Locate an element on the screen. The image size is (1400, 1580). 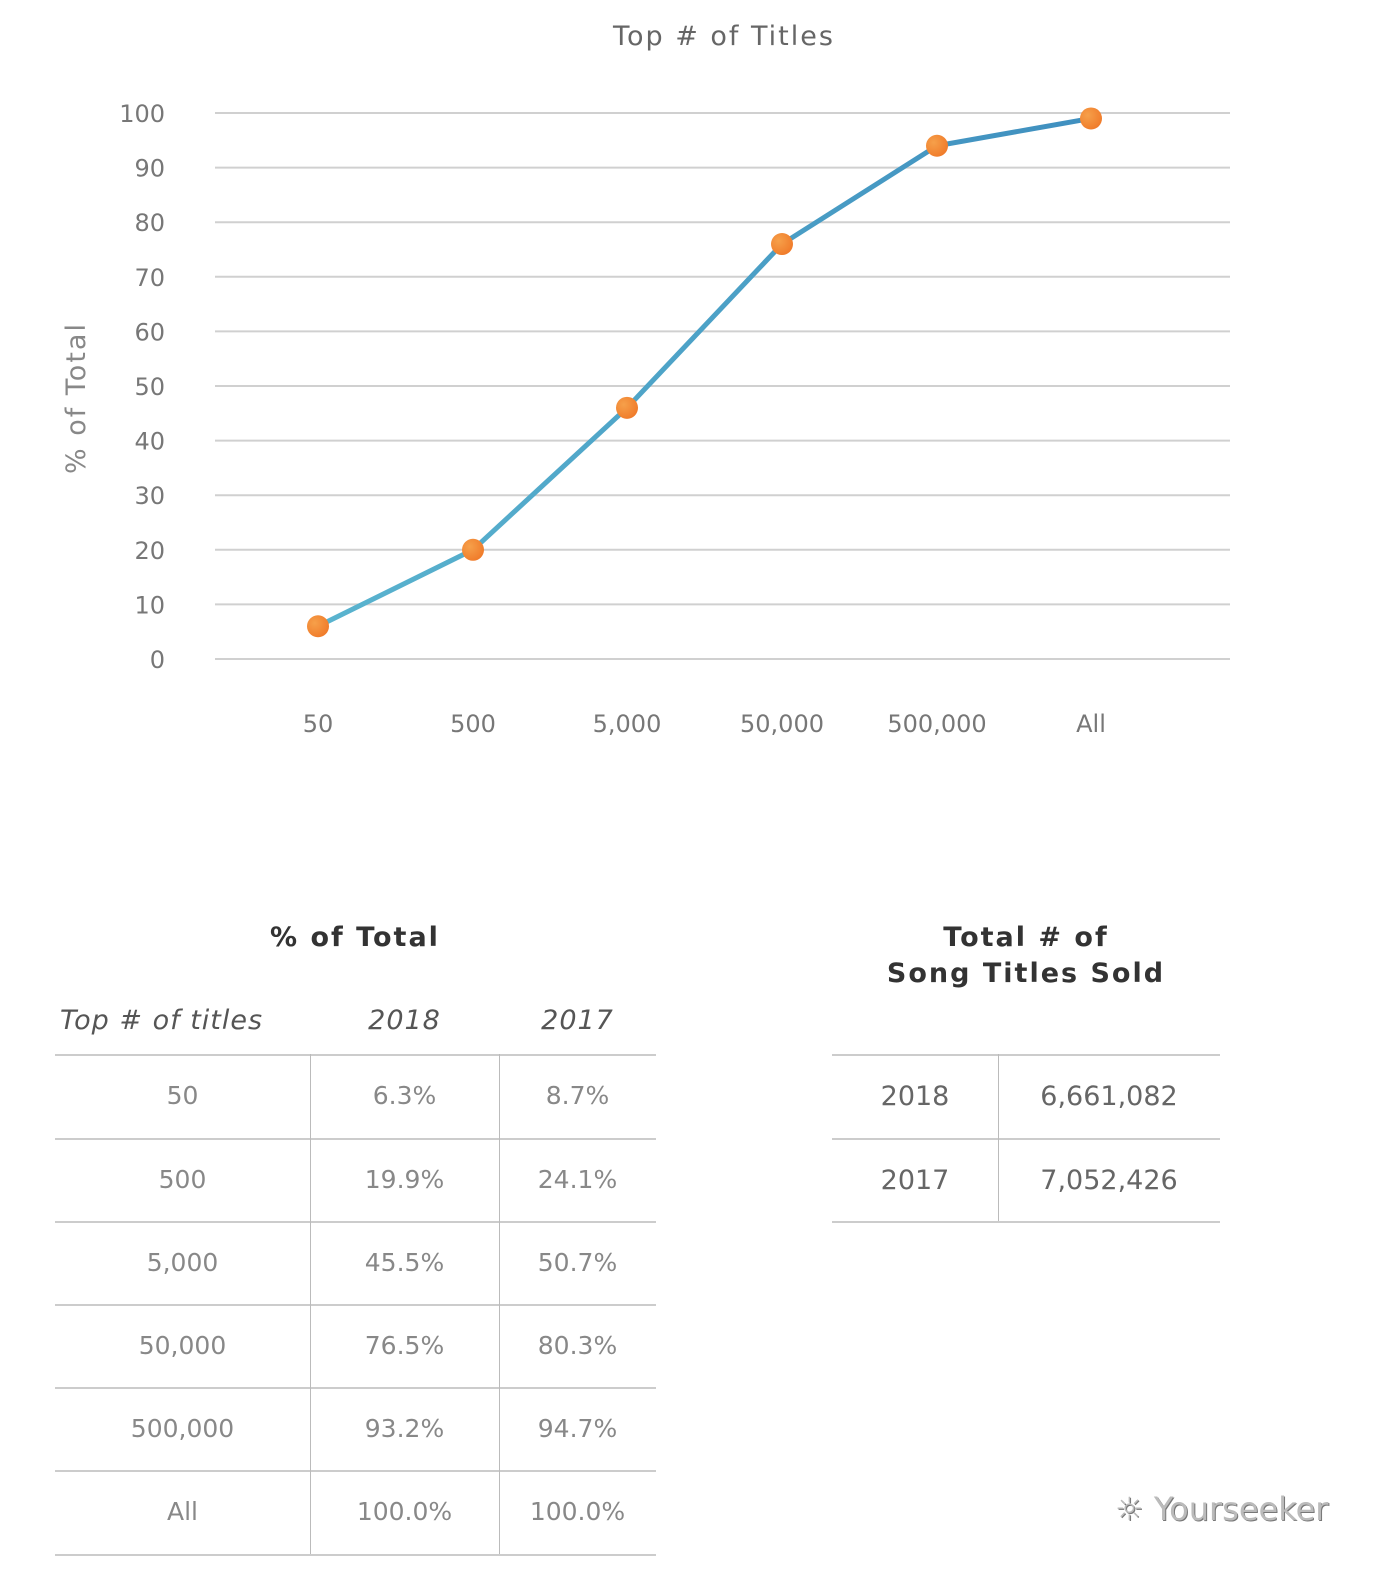
total-title-line2: Song Titles Sold is located at coordinates (1026, 973).